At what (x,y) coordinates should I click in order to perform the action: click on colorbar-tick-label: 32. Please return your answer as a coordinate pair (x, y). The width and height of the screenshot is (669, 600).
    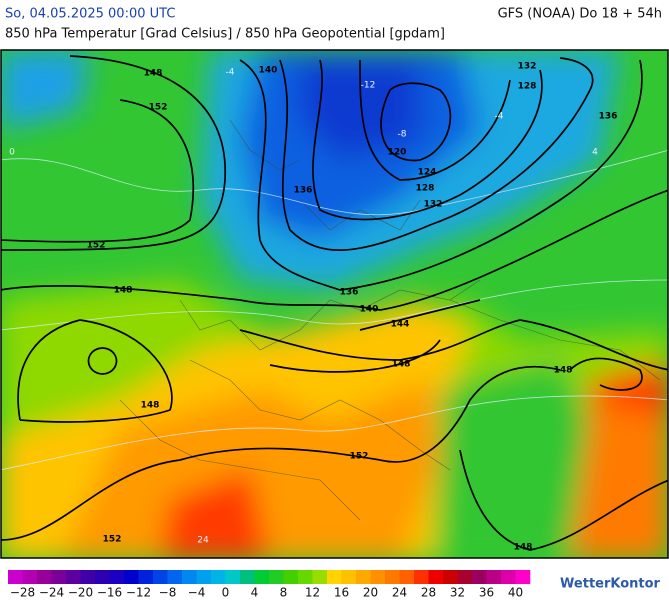
    Looking at the image, I should click on (457, 593).